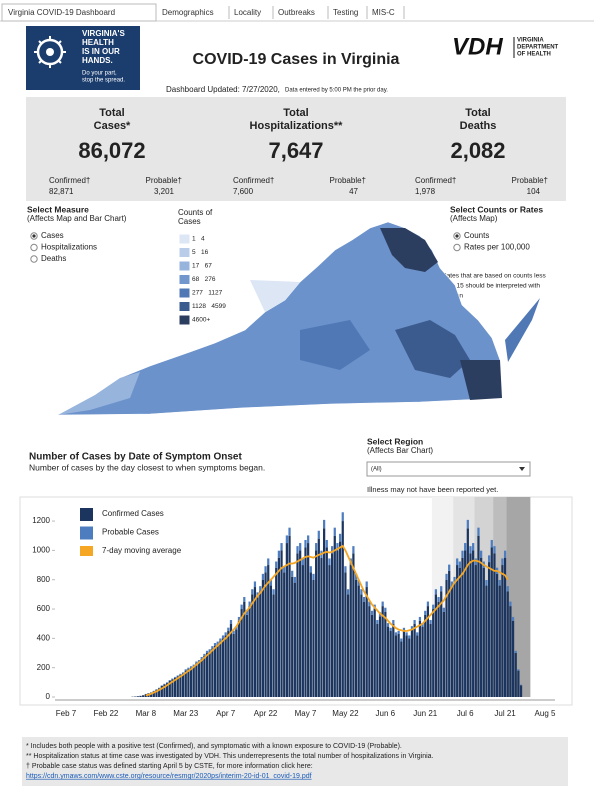 The image size is (594, 786). Describe the element at coordinates (425, 191) in the screenshot. I see `confirmed-value: 1,978` at that location.